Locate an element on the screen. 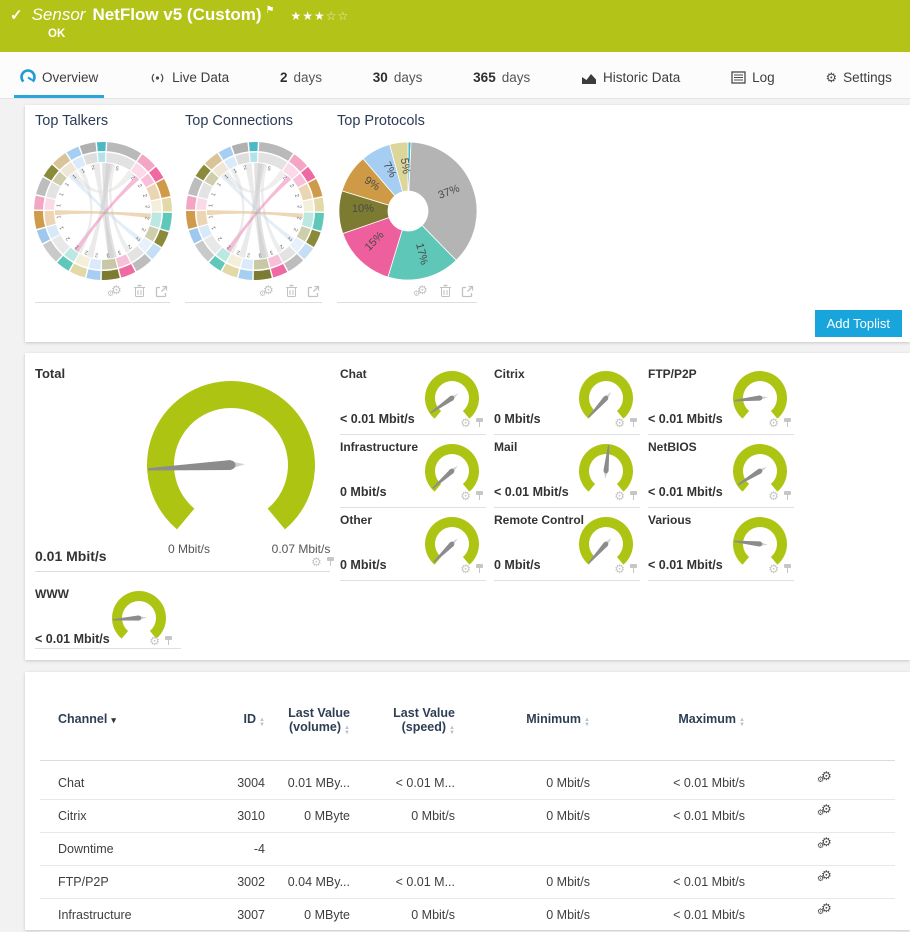  gauge-cell-chat: Chat < 0.01 Mbit/s is located at coordinates (413, 400).